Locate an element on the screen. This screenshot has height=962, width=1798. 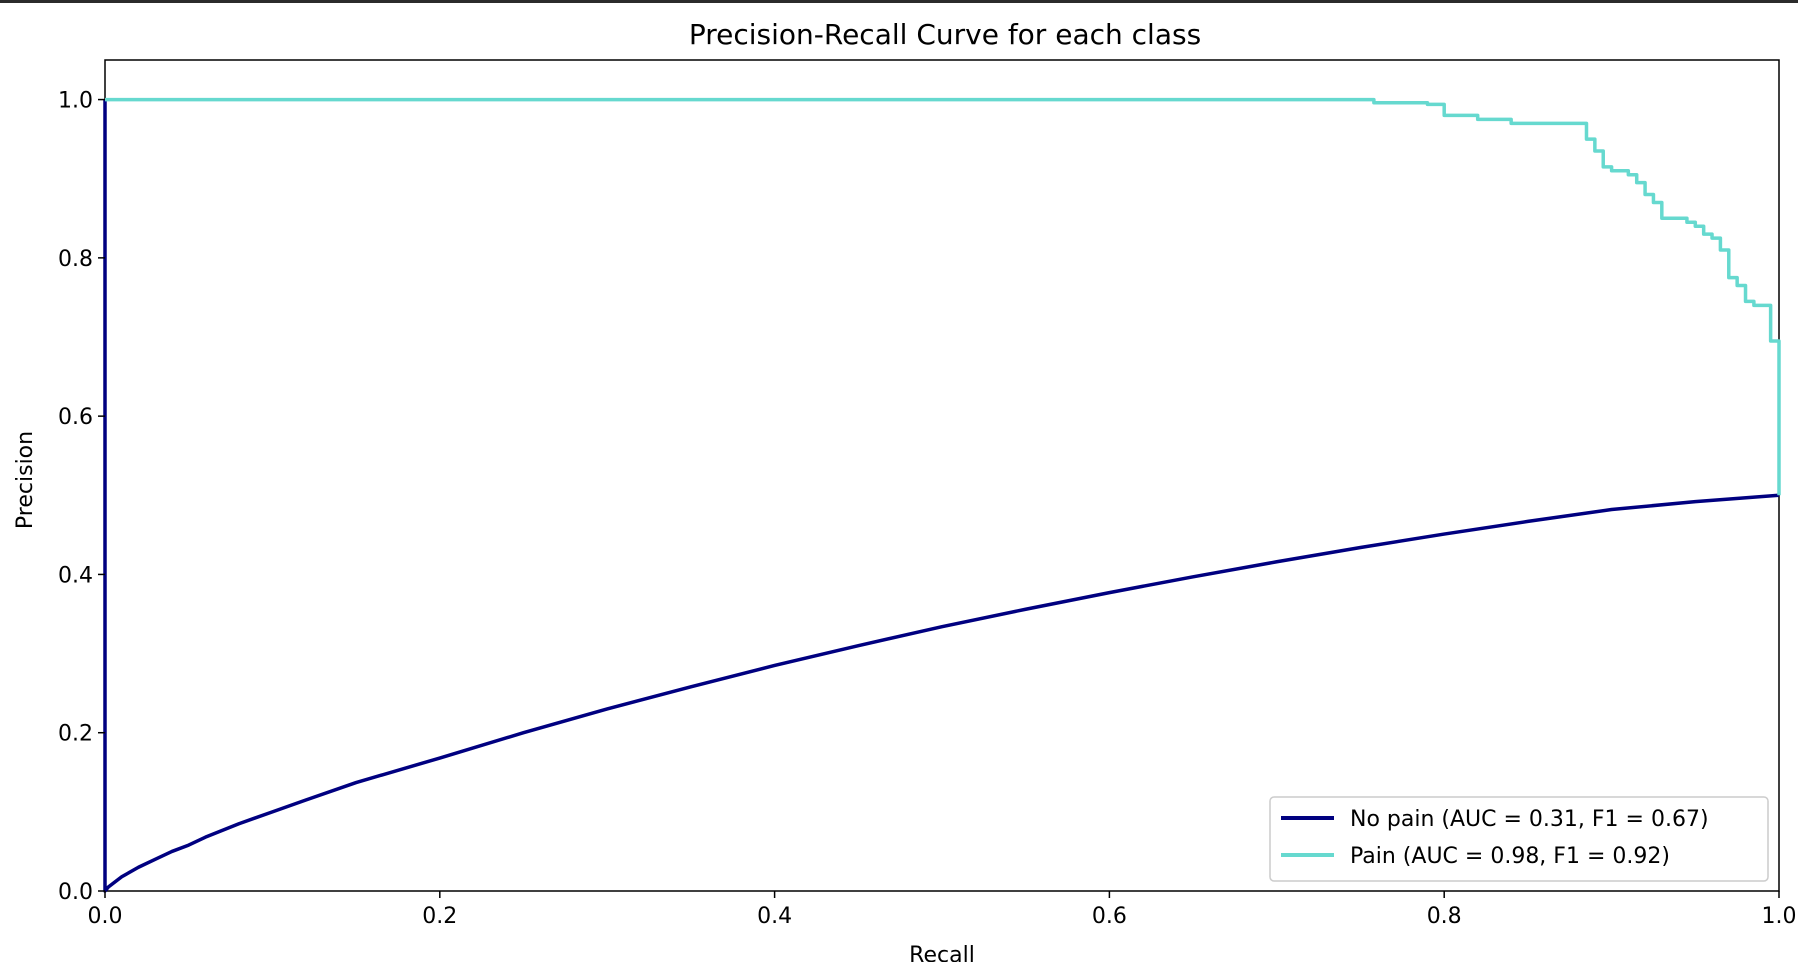
y-tick-label: 0.6 is located at coordinates (75, 417).